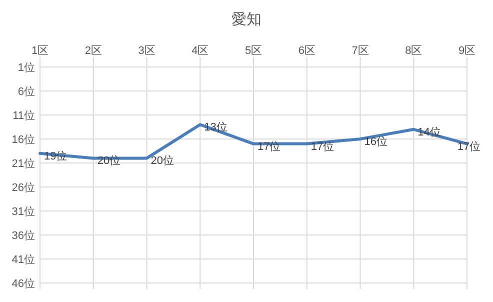  What do you see at coordinates (23, 212) in the screenshot?
I see `y-tick-label: 31位` at bounding box center [23, 212].